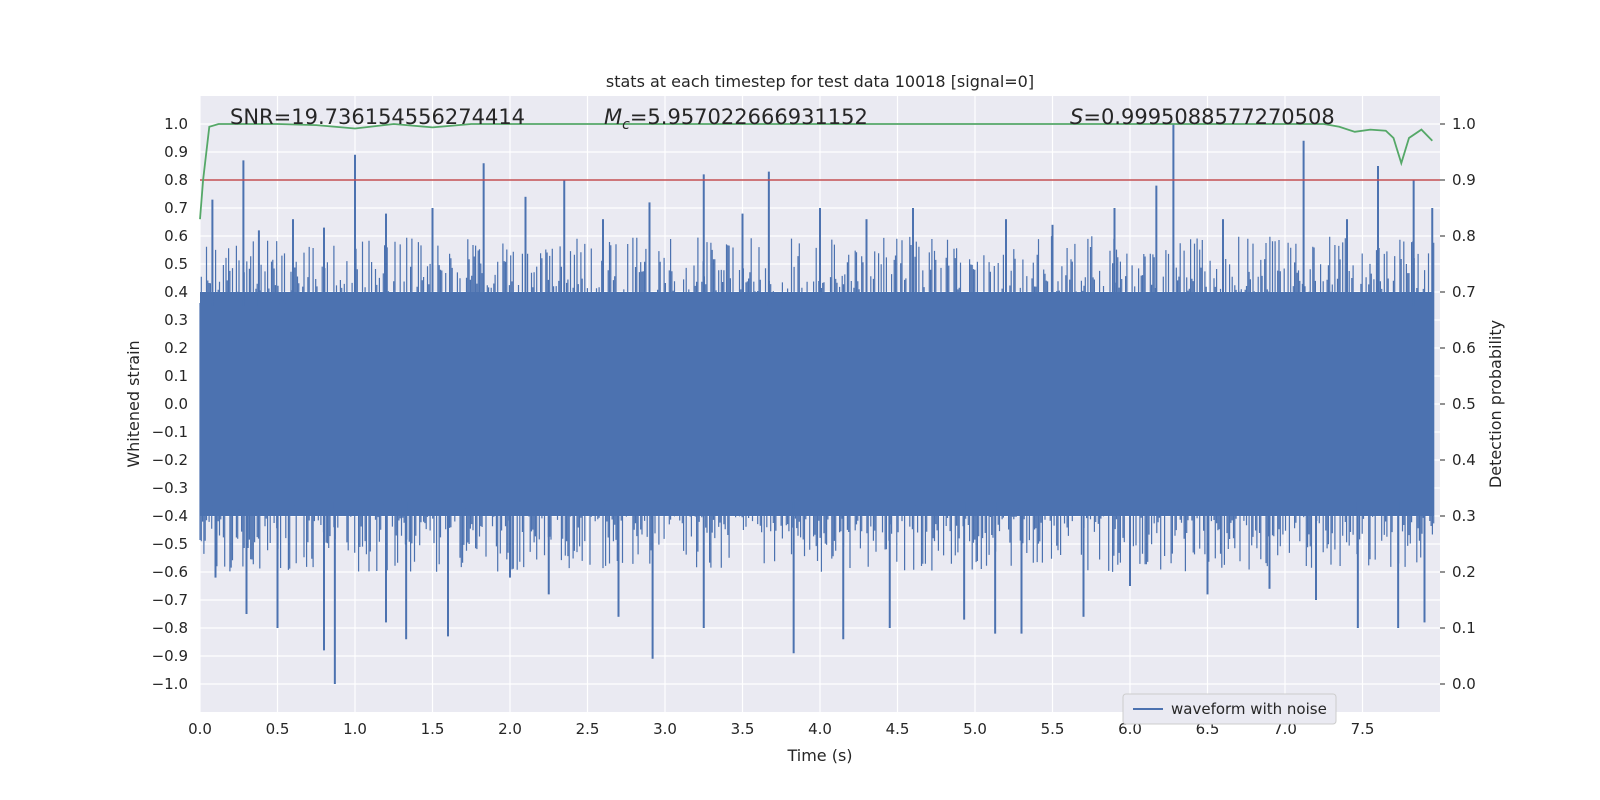 Image resolution: width=1600 pixels, height=800 pixels. I want to click on snr-annotation: SNR=19.736154556274414, so click(377, 117).